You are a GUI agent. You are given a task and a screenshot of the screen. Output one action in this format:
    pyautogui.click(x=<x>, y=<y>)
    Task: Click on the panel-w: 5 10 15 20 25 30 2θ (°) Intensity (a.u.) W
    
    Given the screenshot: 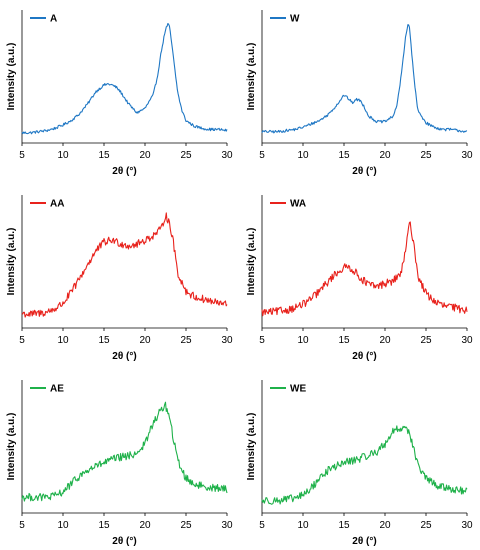 What is the action you would take?
    pyautogui.click(x=359, y=93)
    